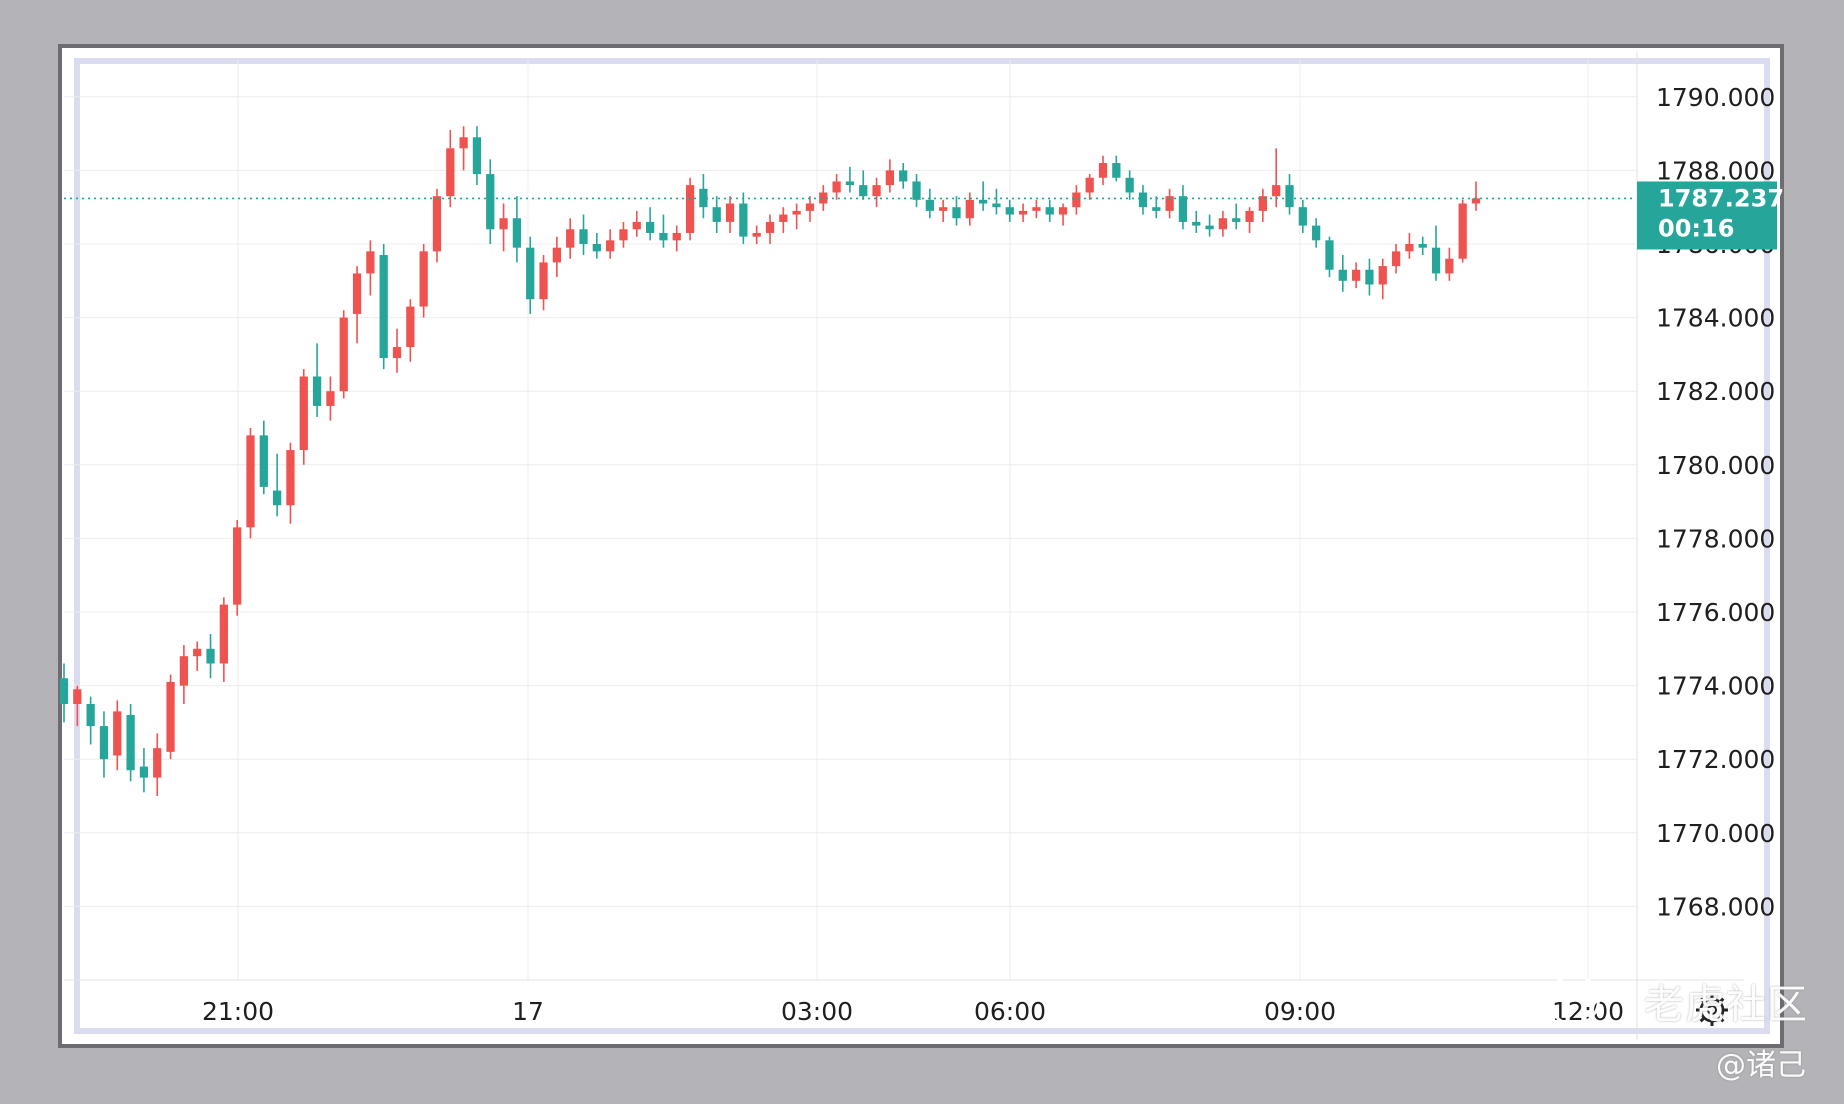  I want to click on price-tick-label: 1768.000, so click(1715, 906).